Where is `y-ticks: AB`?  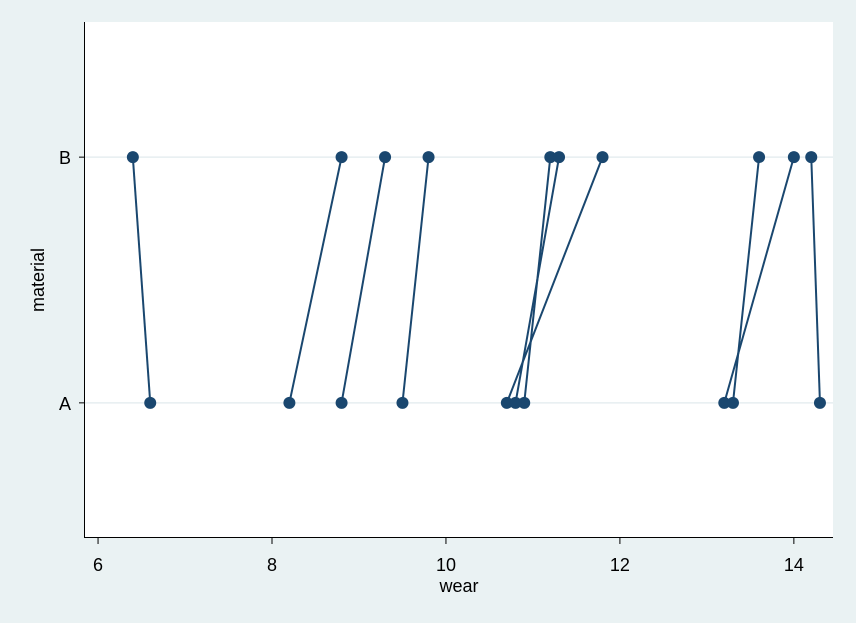
y-ticks: AB is located at coordinates (72, 281).